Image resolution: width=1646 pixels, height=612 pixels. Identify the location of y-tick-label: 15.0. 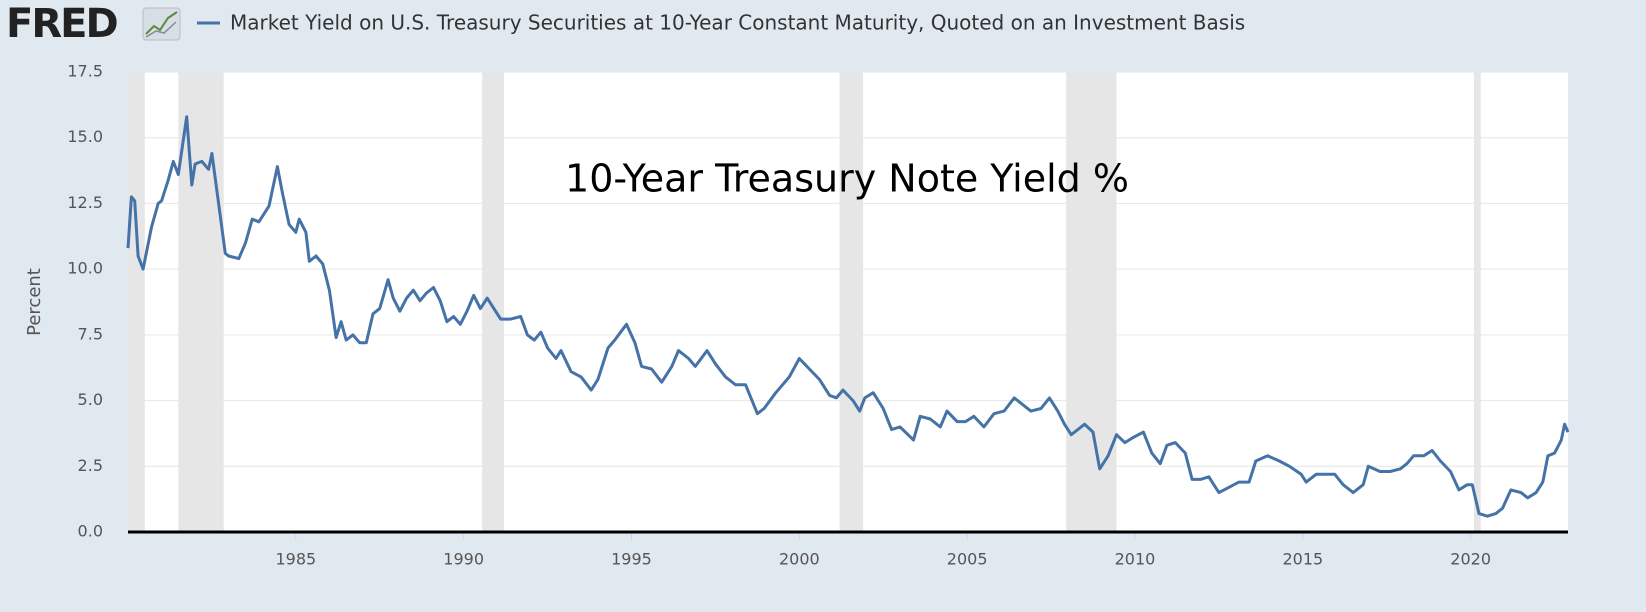
(85, 136).